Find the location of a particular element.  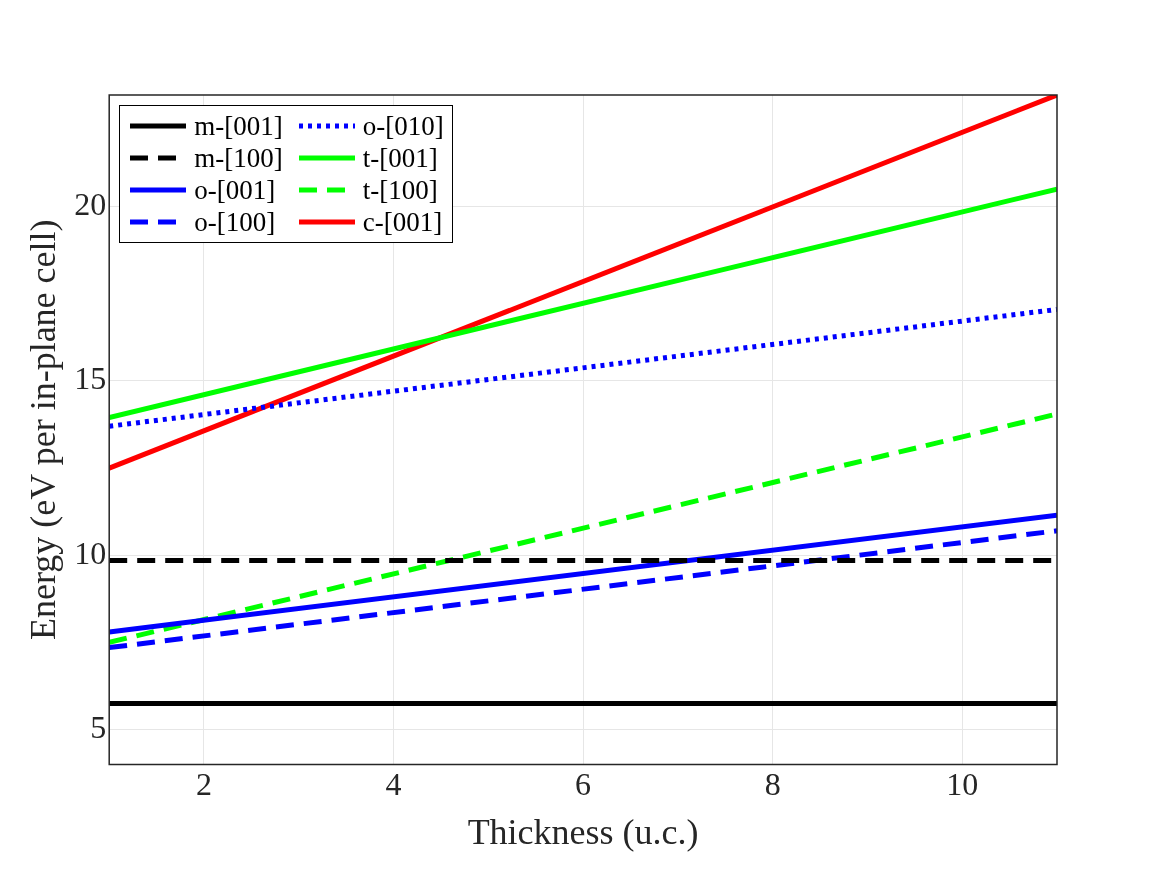

y-axis-title: Energy (eV per in-plane cell) is located at coordinates (43, 429).